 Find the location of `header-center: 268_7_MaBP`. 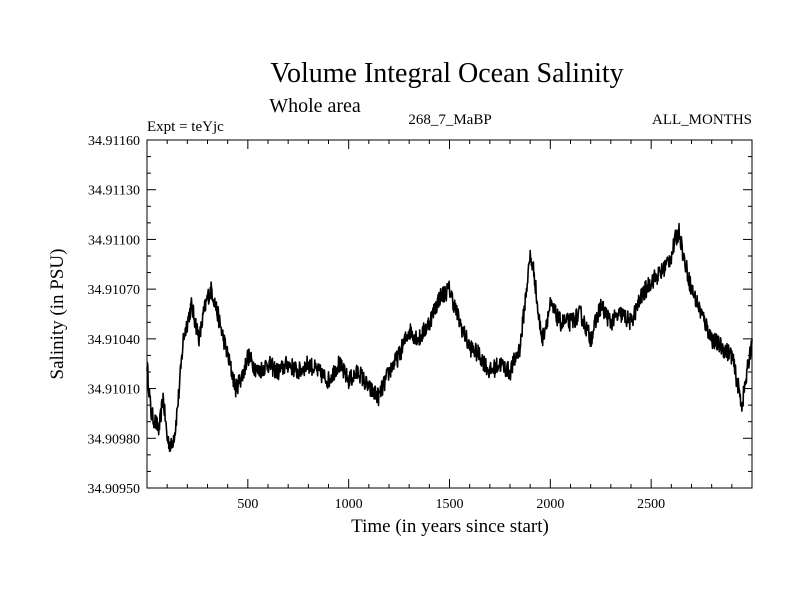

header-center: 268_7_MaBP is located at coordinates (449, 120).